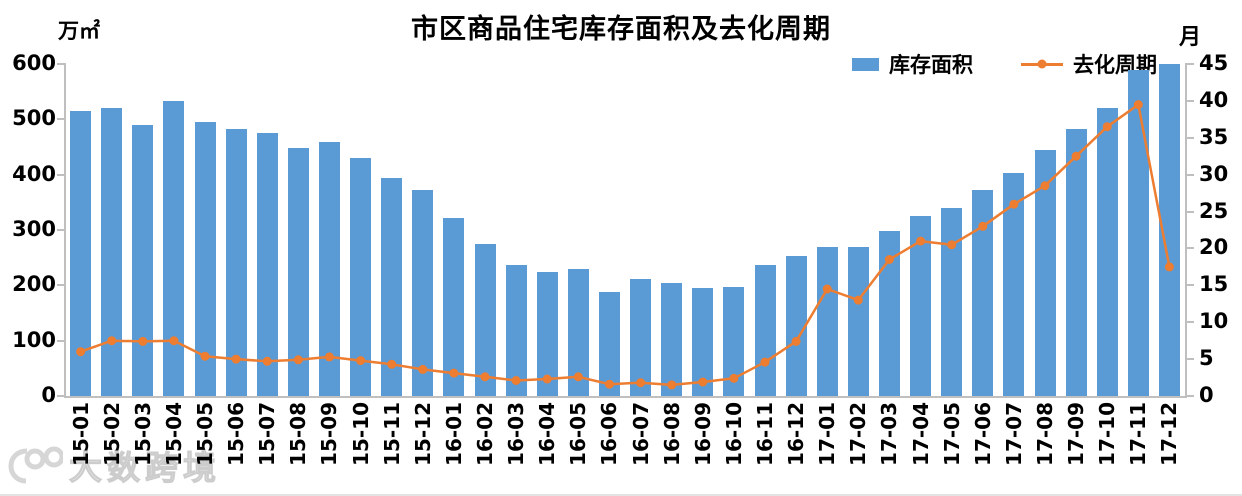 Image resolution: width=1242 pixels, height=496 pixels. I want to click on right-axis-line, so click(1186, 230).